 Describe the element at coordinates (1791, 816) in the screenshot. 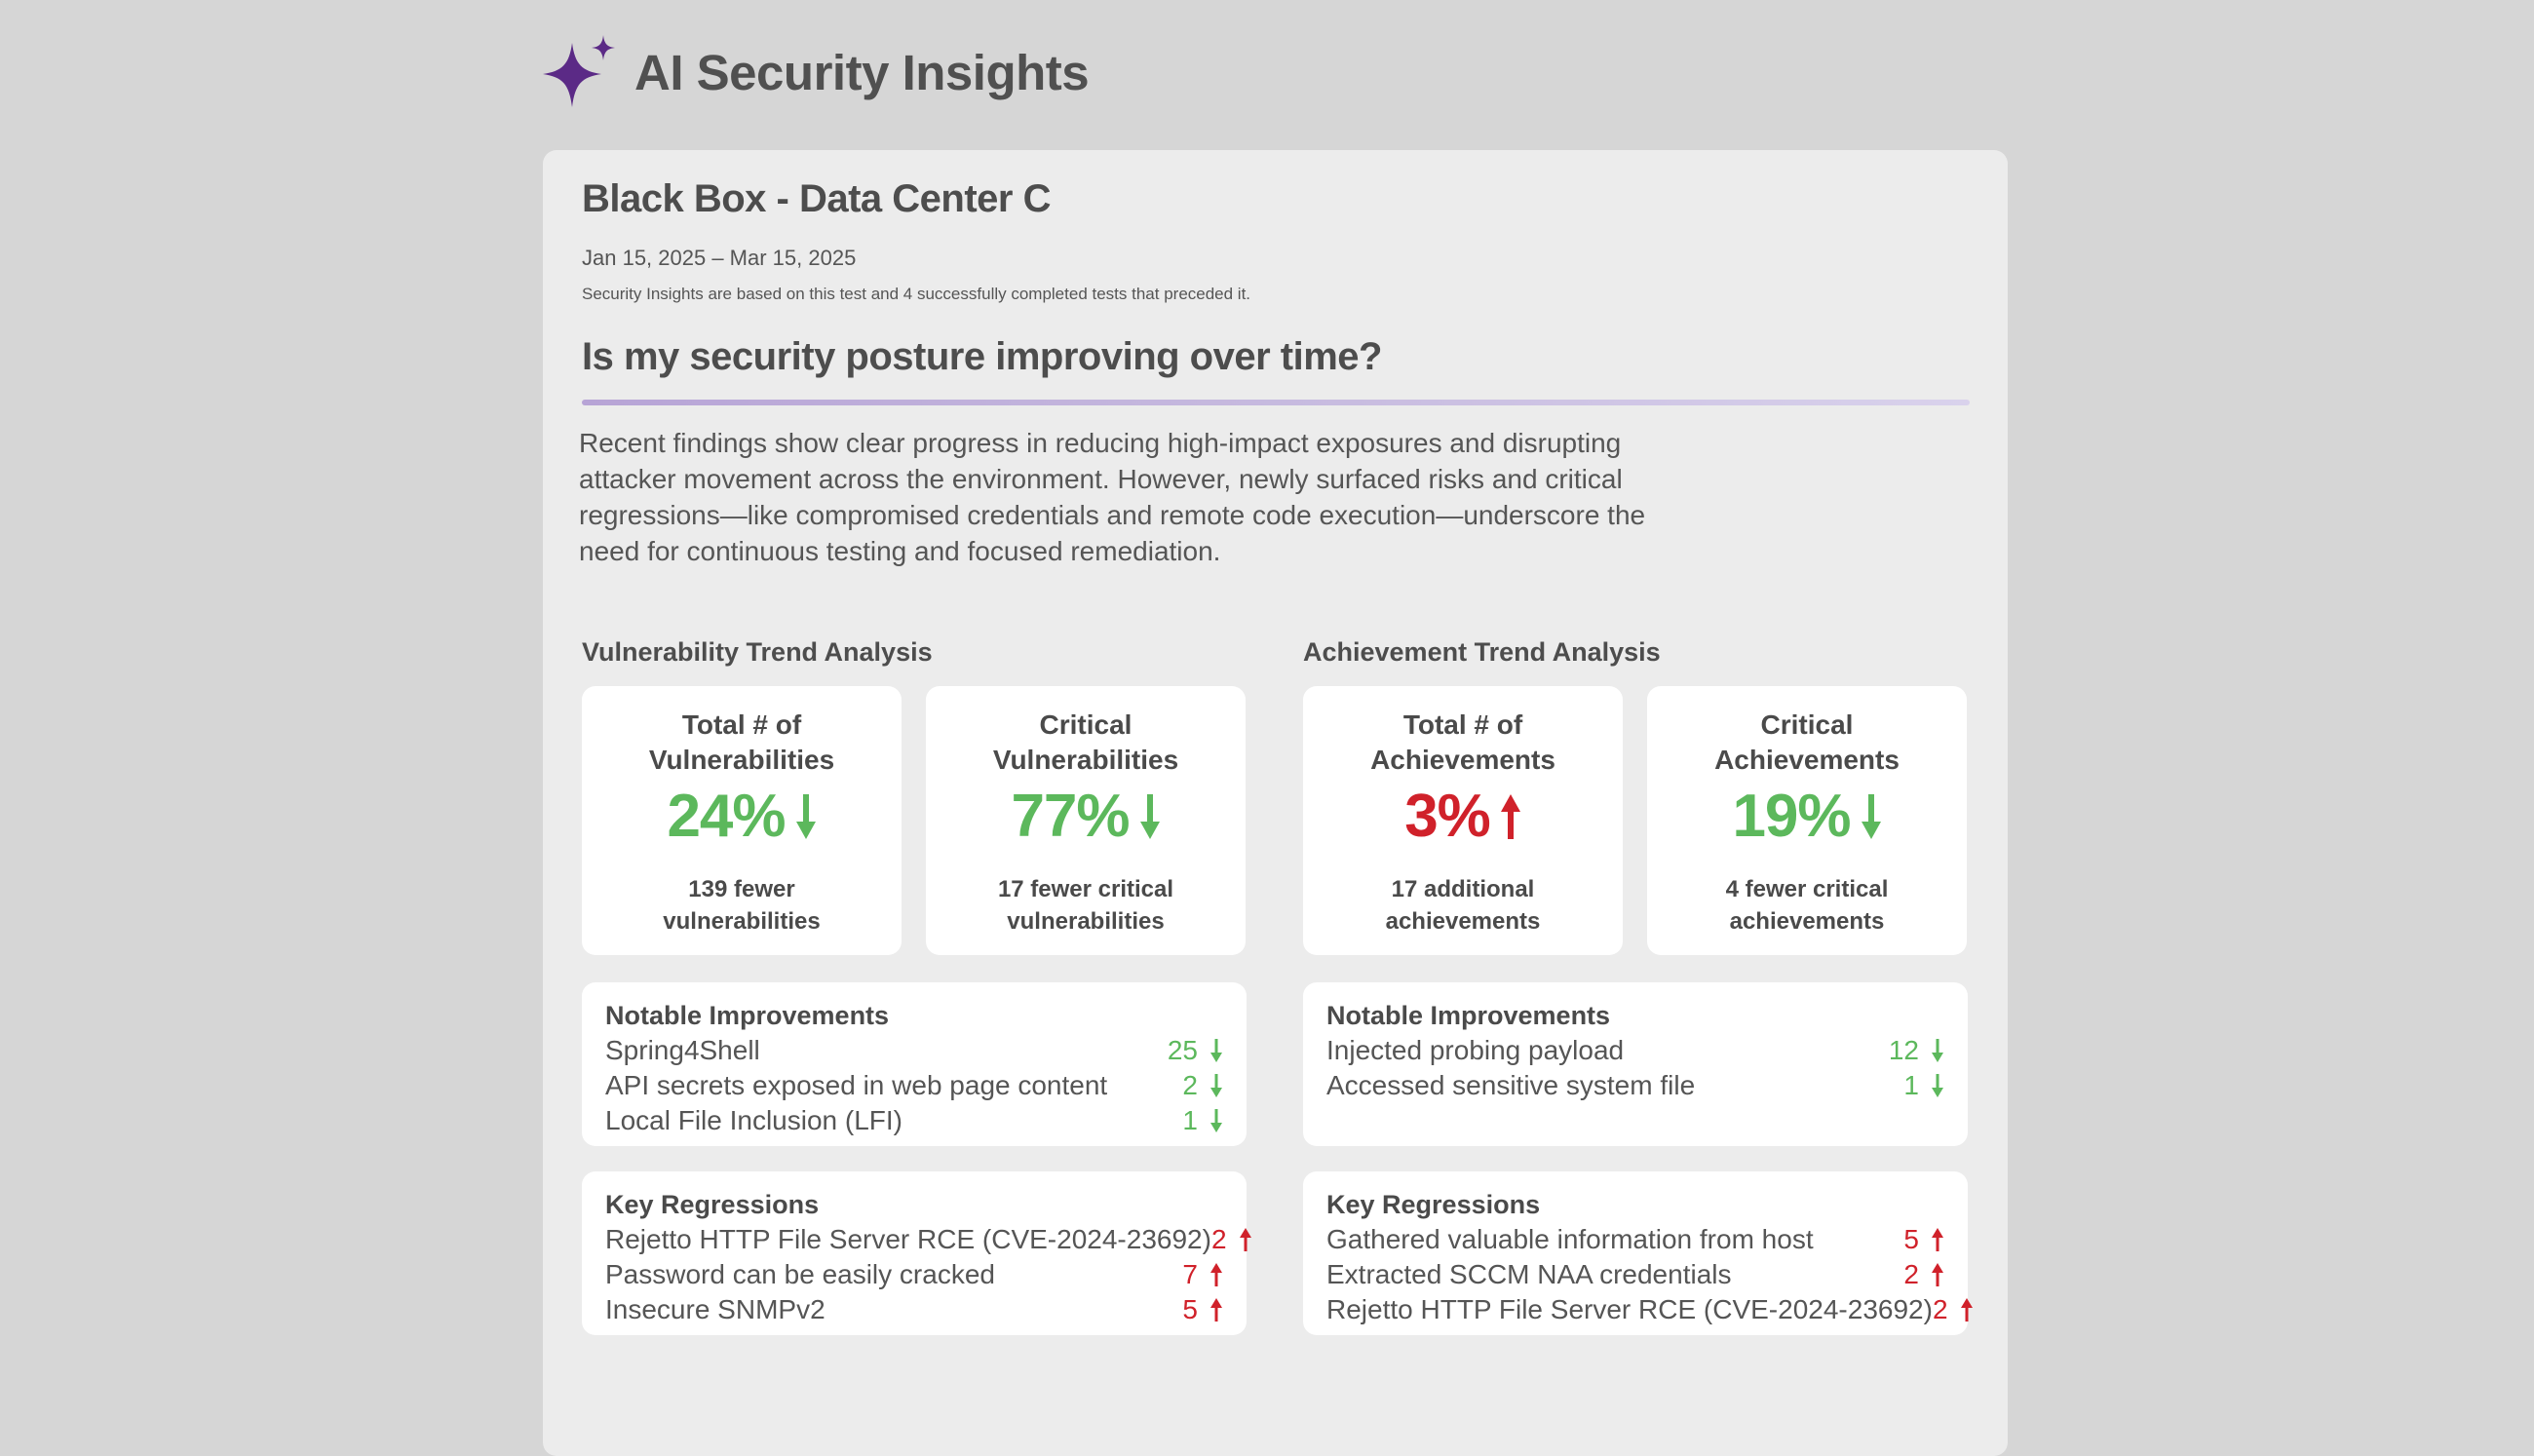

I see `kpi-value: 19%` at that location.